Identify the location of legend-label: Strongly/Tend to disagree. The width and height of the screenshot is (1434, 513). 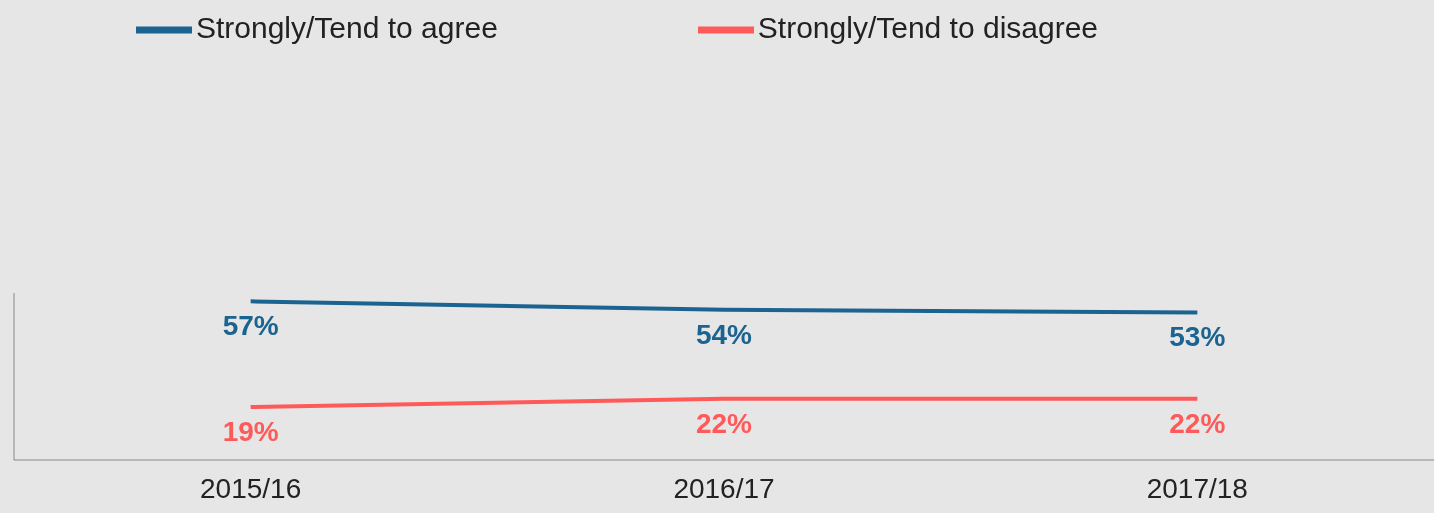
(928, 27).